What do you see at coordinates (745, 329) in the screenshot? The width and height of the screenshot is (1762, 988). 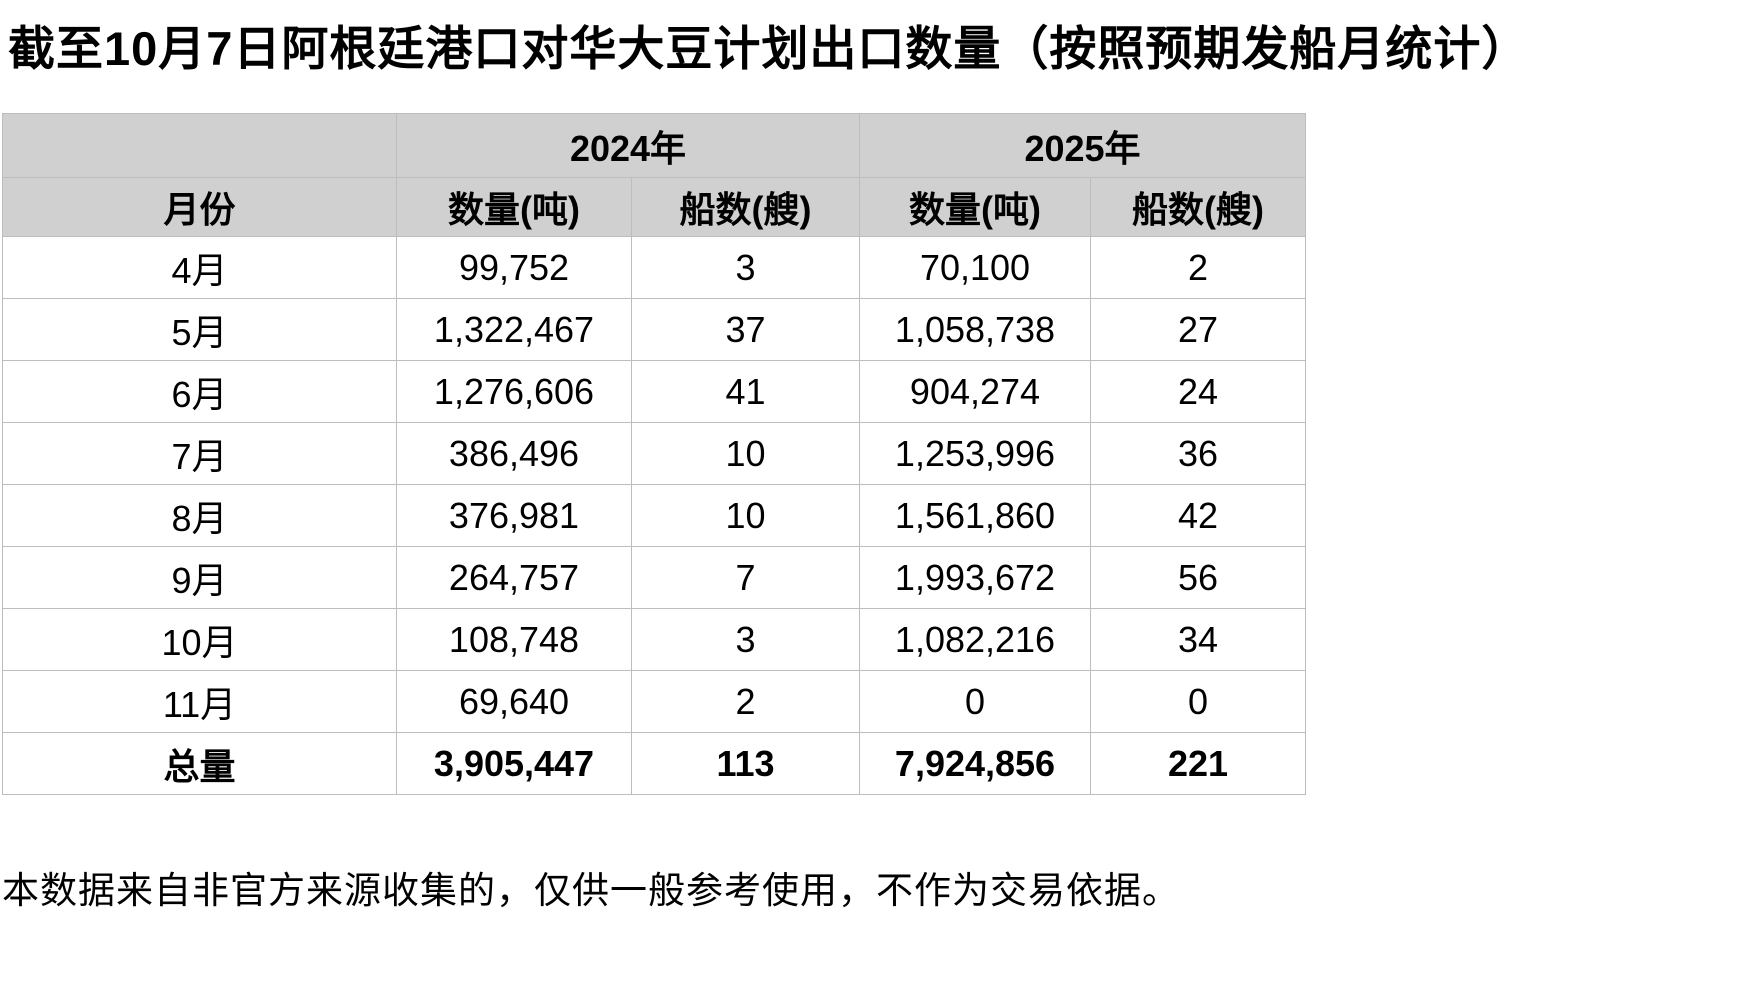 I see `value-cell: 37` at bounding box center [745, 329].